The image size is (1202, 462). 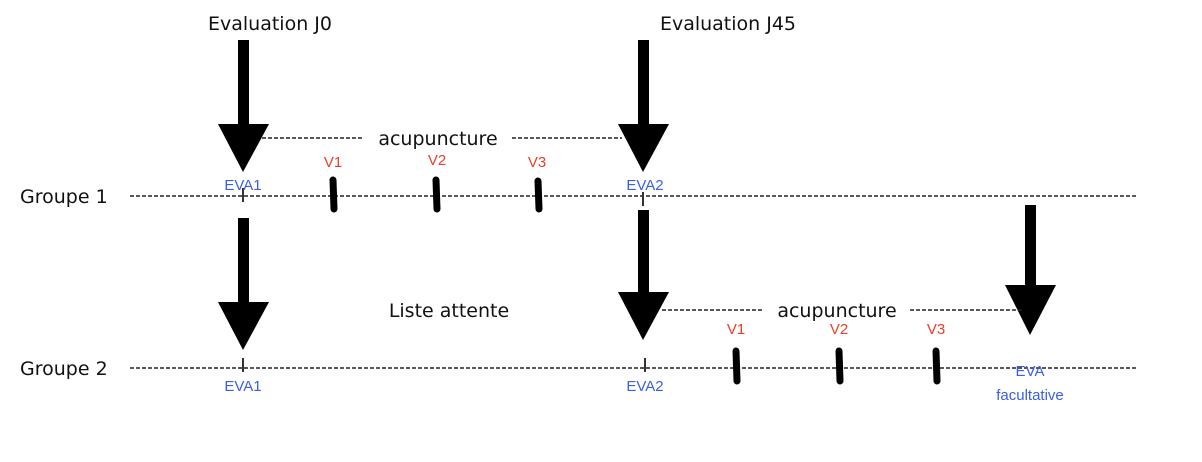 I want to click on visit-tick-v1-g2, so click(x=736, y=366).